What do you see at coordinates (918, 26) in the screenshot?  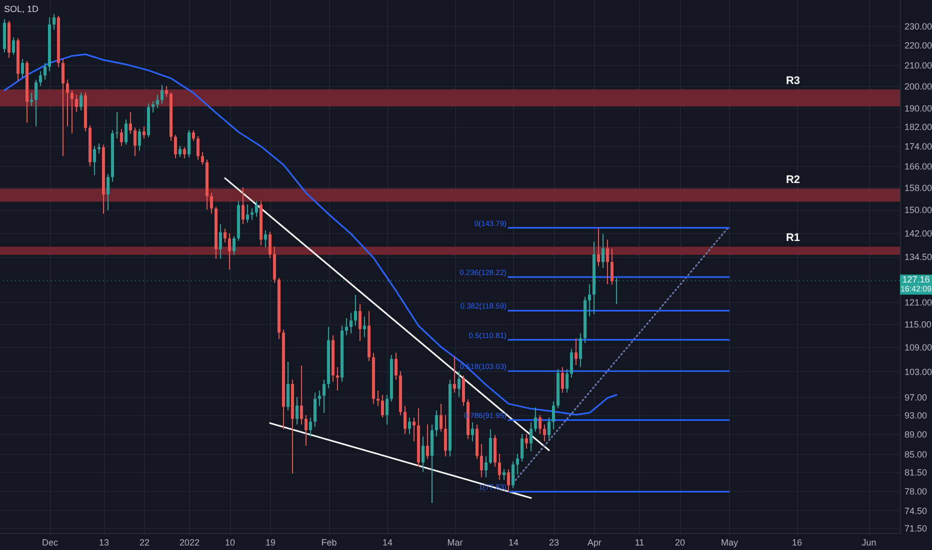 I see `y-tick-label: 230.00` at bounding box center [918, 26].